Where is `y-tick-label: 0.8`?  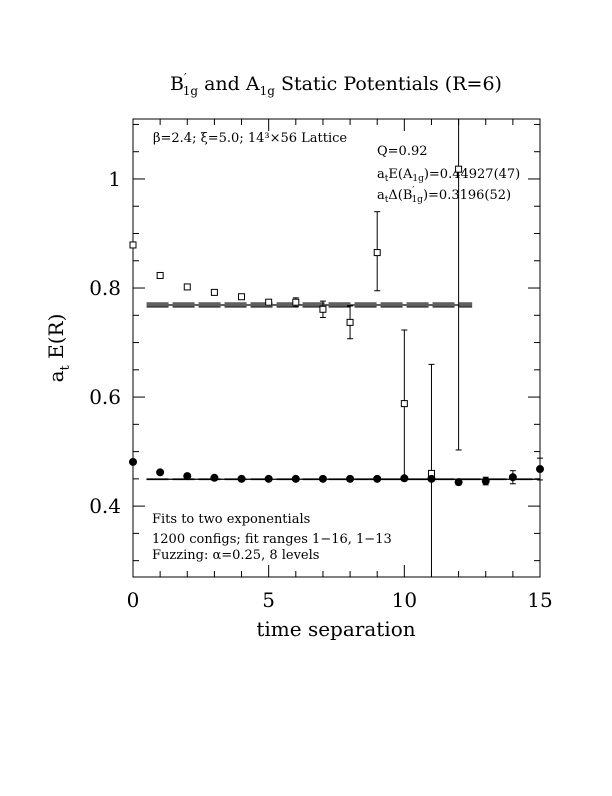
y-tick-label: 0.8 is located at coordinates (105, 288).